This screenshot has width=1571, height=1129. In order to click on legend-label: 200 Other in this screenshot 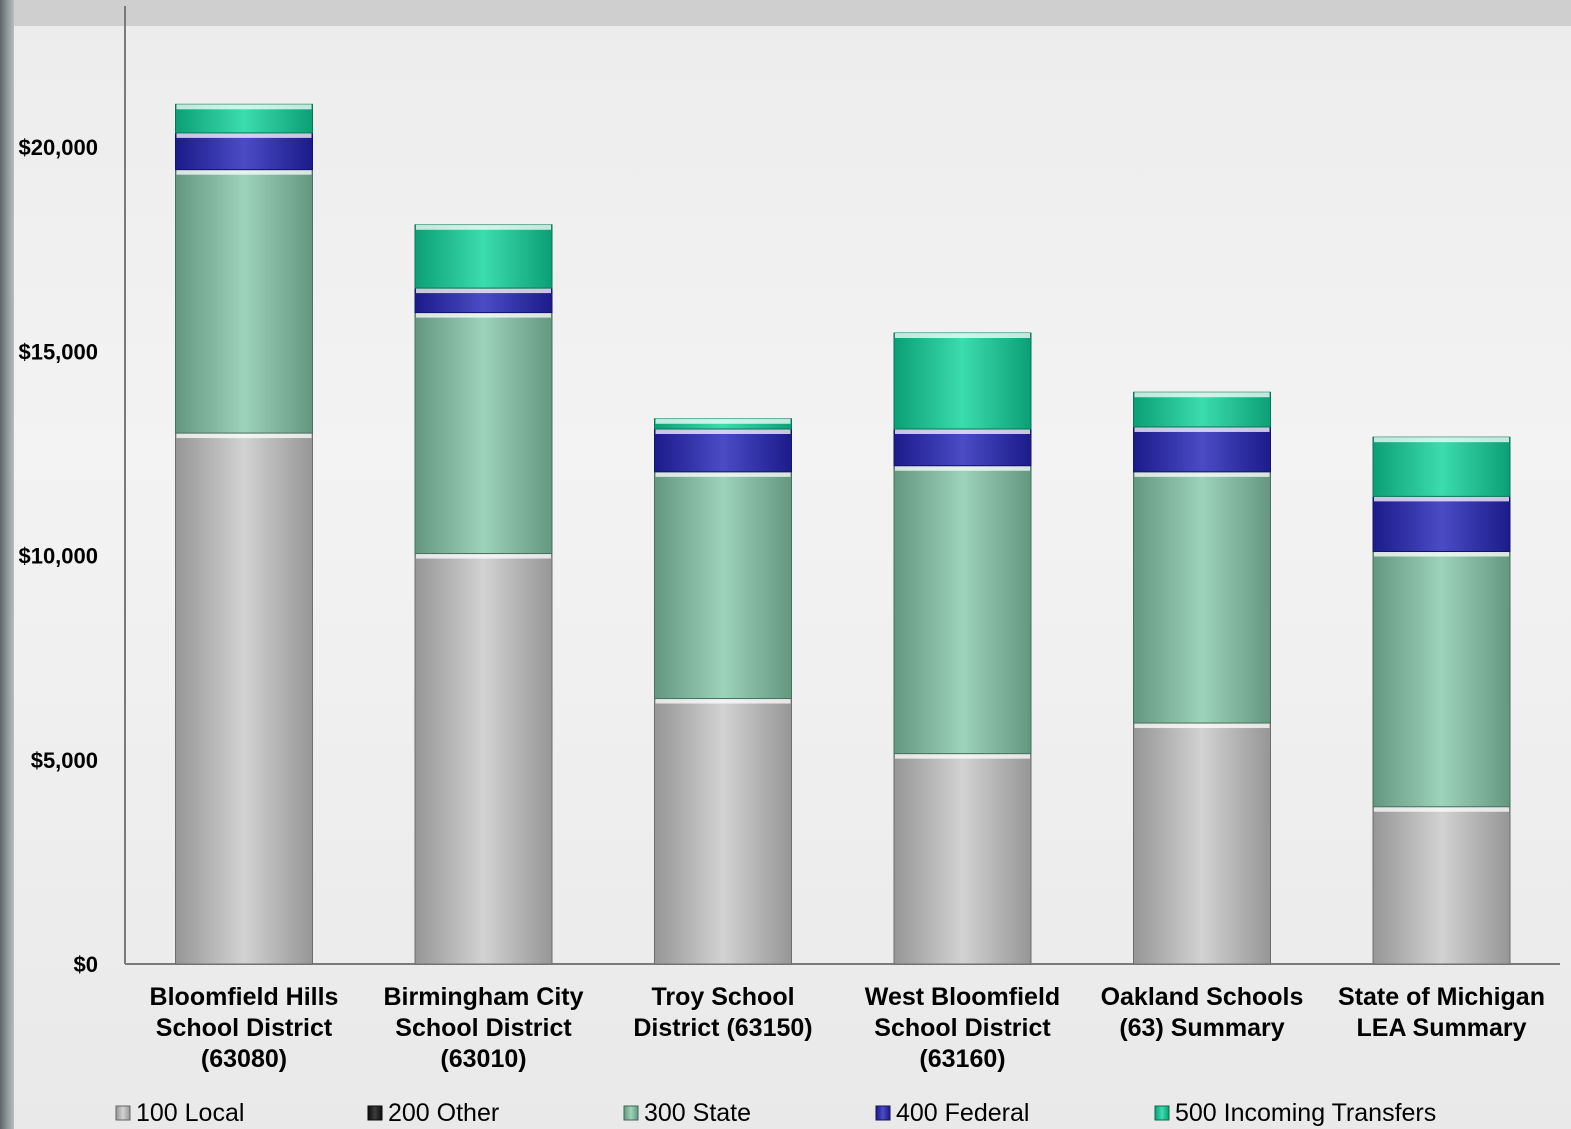, I will do `click(443, 1113)`.